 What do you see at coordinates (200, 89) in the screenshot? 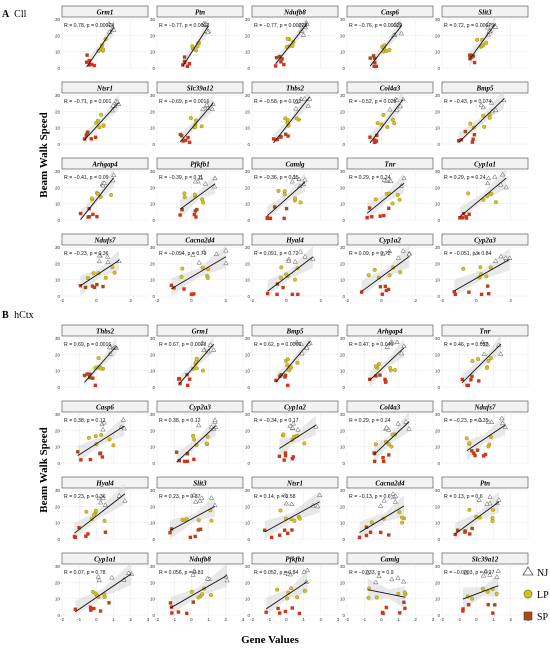
I see `facet-gene-title: Slc39a12` at bounding box center [200, 89].